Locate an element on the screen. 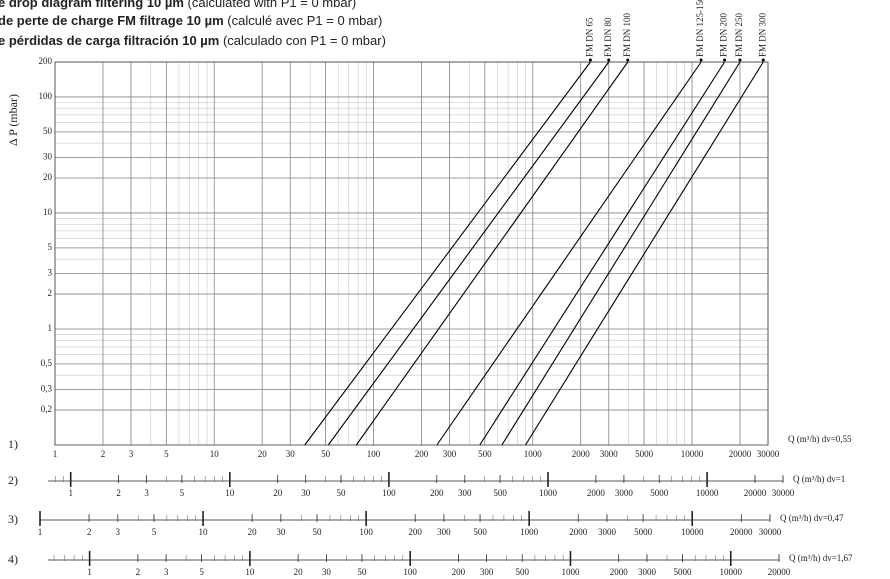 Image resolution: width=890 pixels, height=579 pixels. scale-unit: Q (m³/h) dv=1,67 is located at coordinates (821, 558).